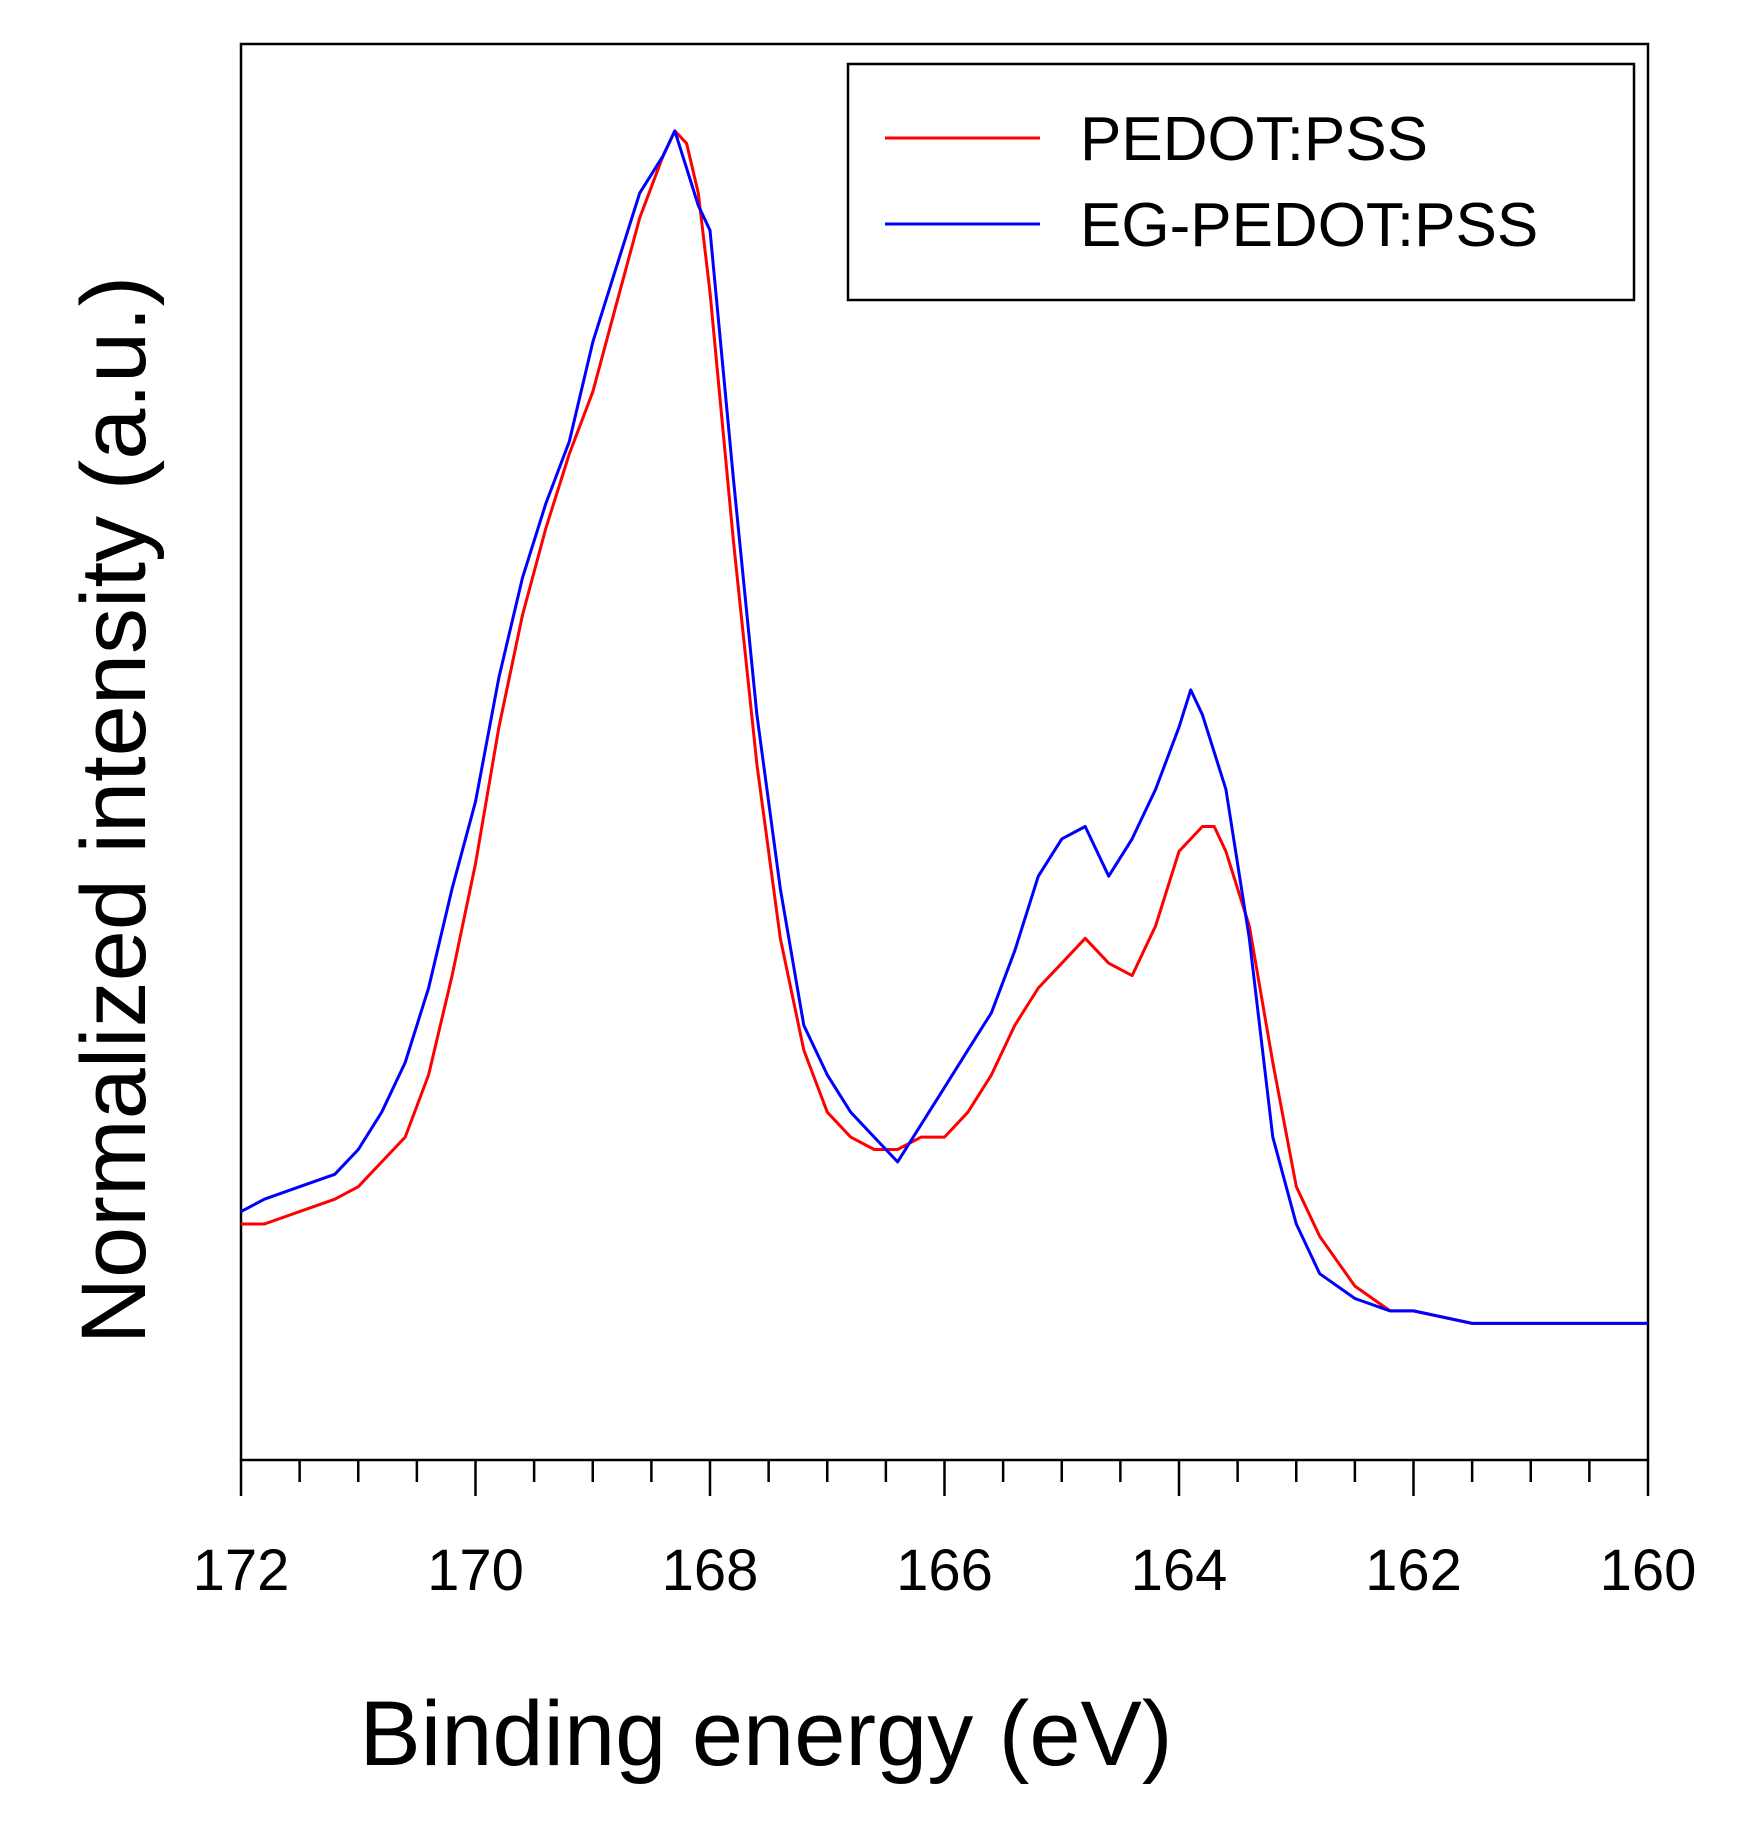 The image size is (1744, 1836). What do you see at coordinates (1309, 225) in the screenshot?
I see `legend-label-eg-pedot-pss: EG-PEDOT:PSS` at bounding box center [1309, 225].